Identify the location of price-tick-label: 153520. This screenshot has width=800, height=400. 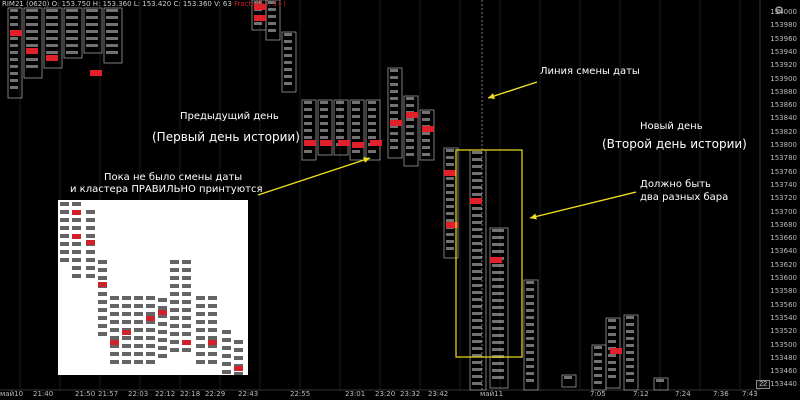
(783, 331).